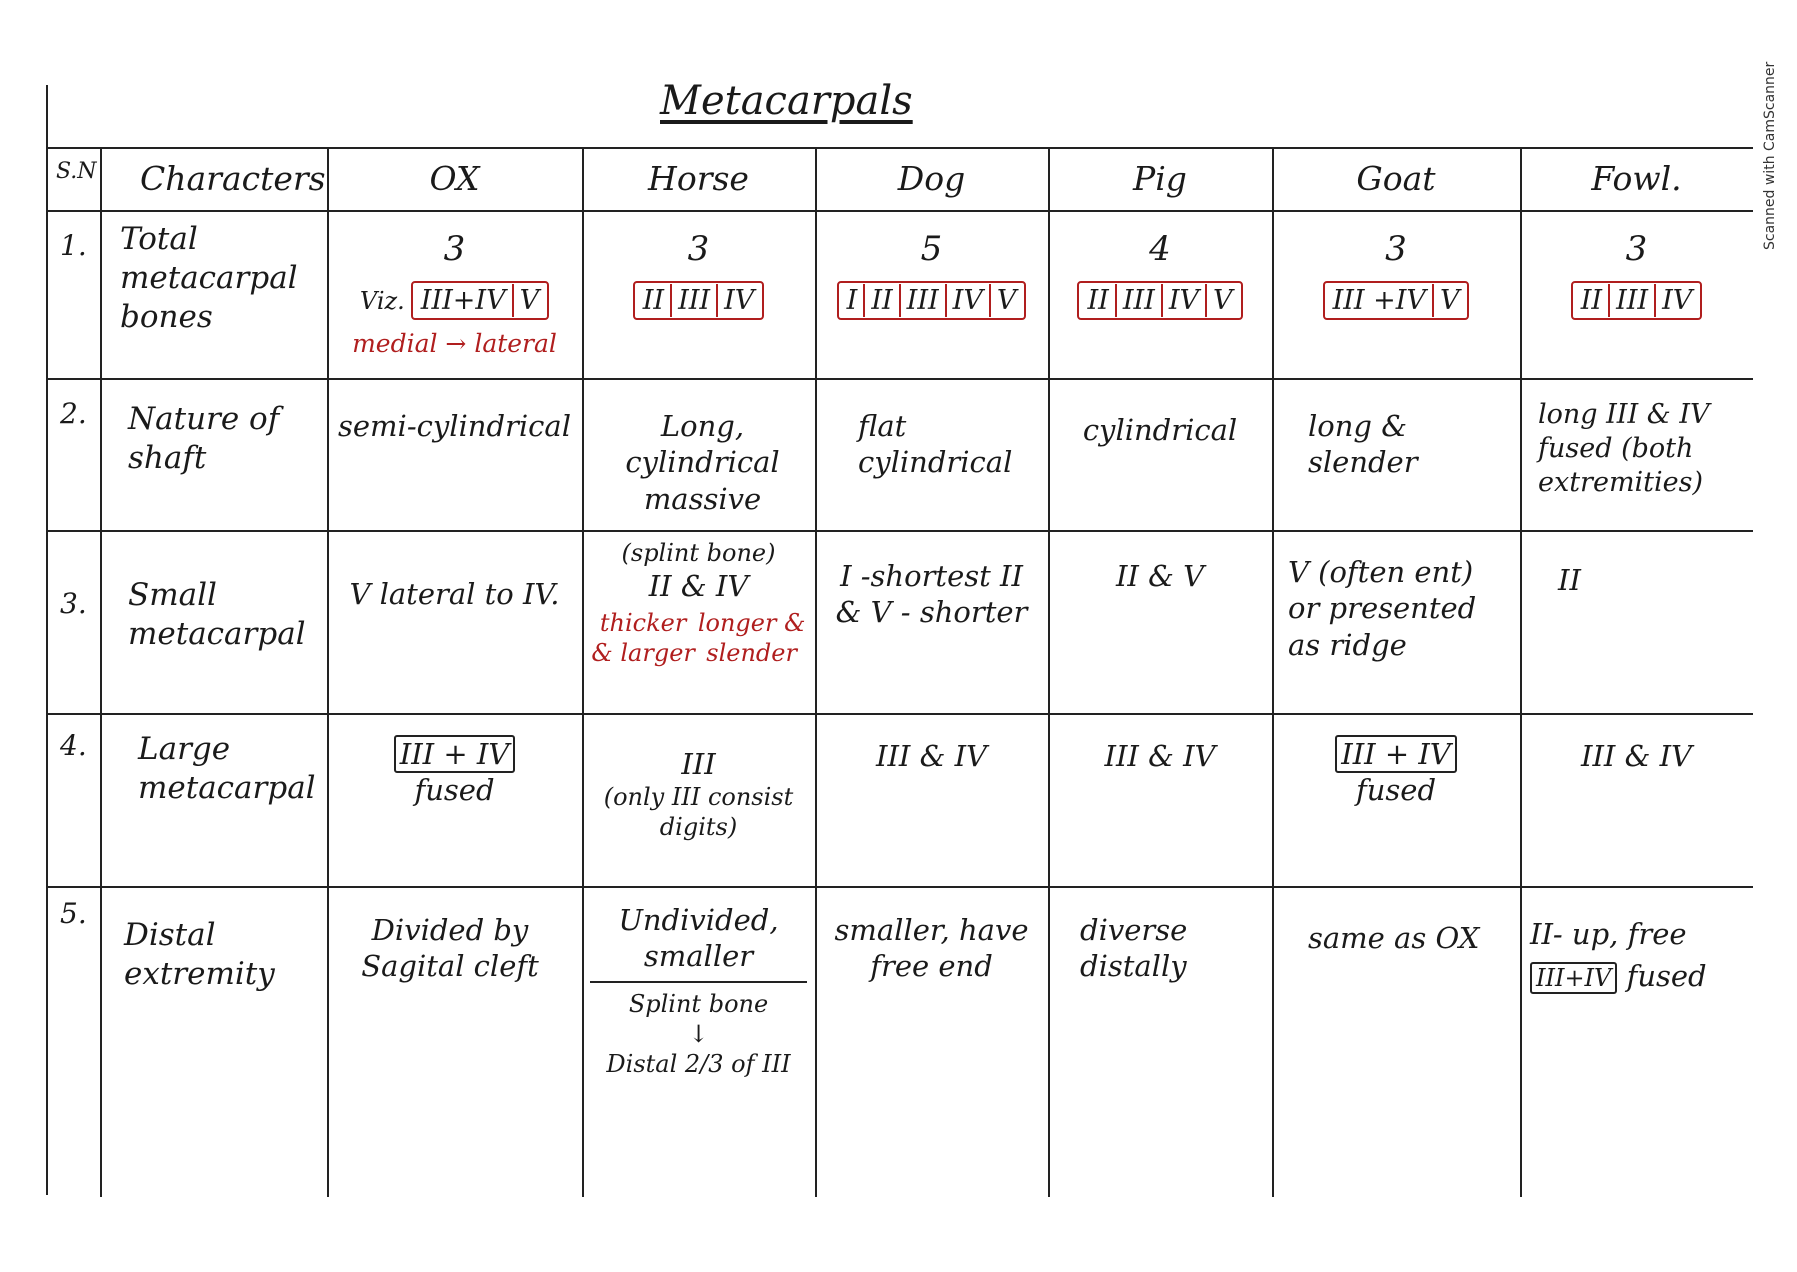  I want to click on splint-bone-text: Splint bone, so click(698, 1003).